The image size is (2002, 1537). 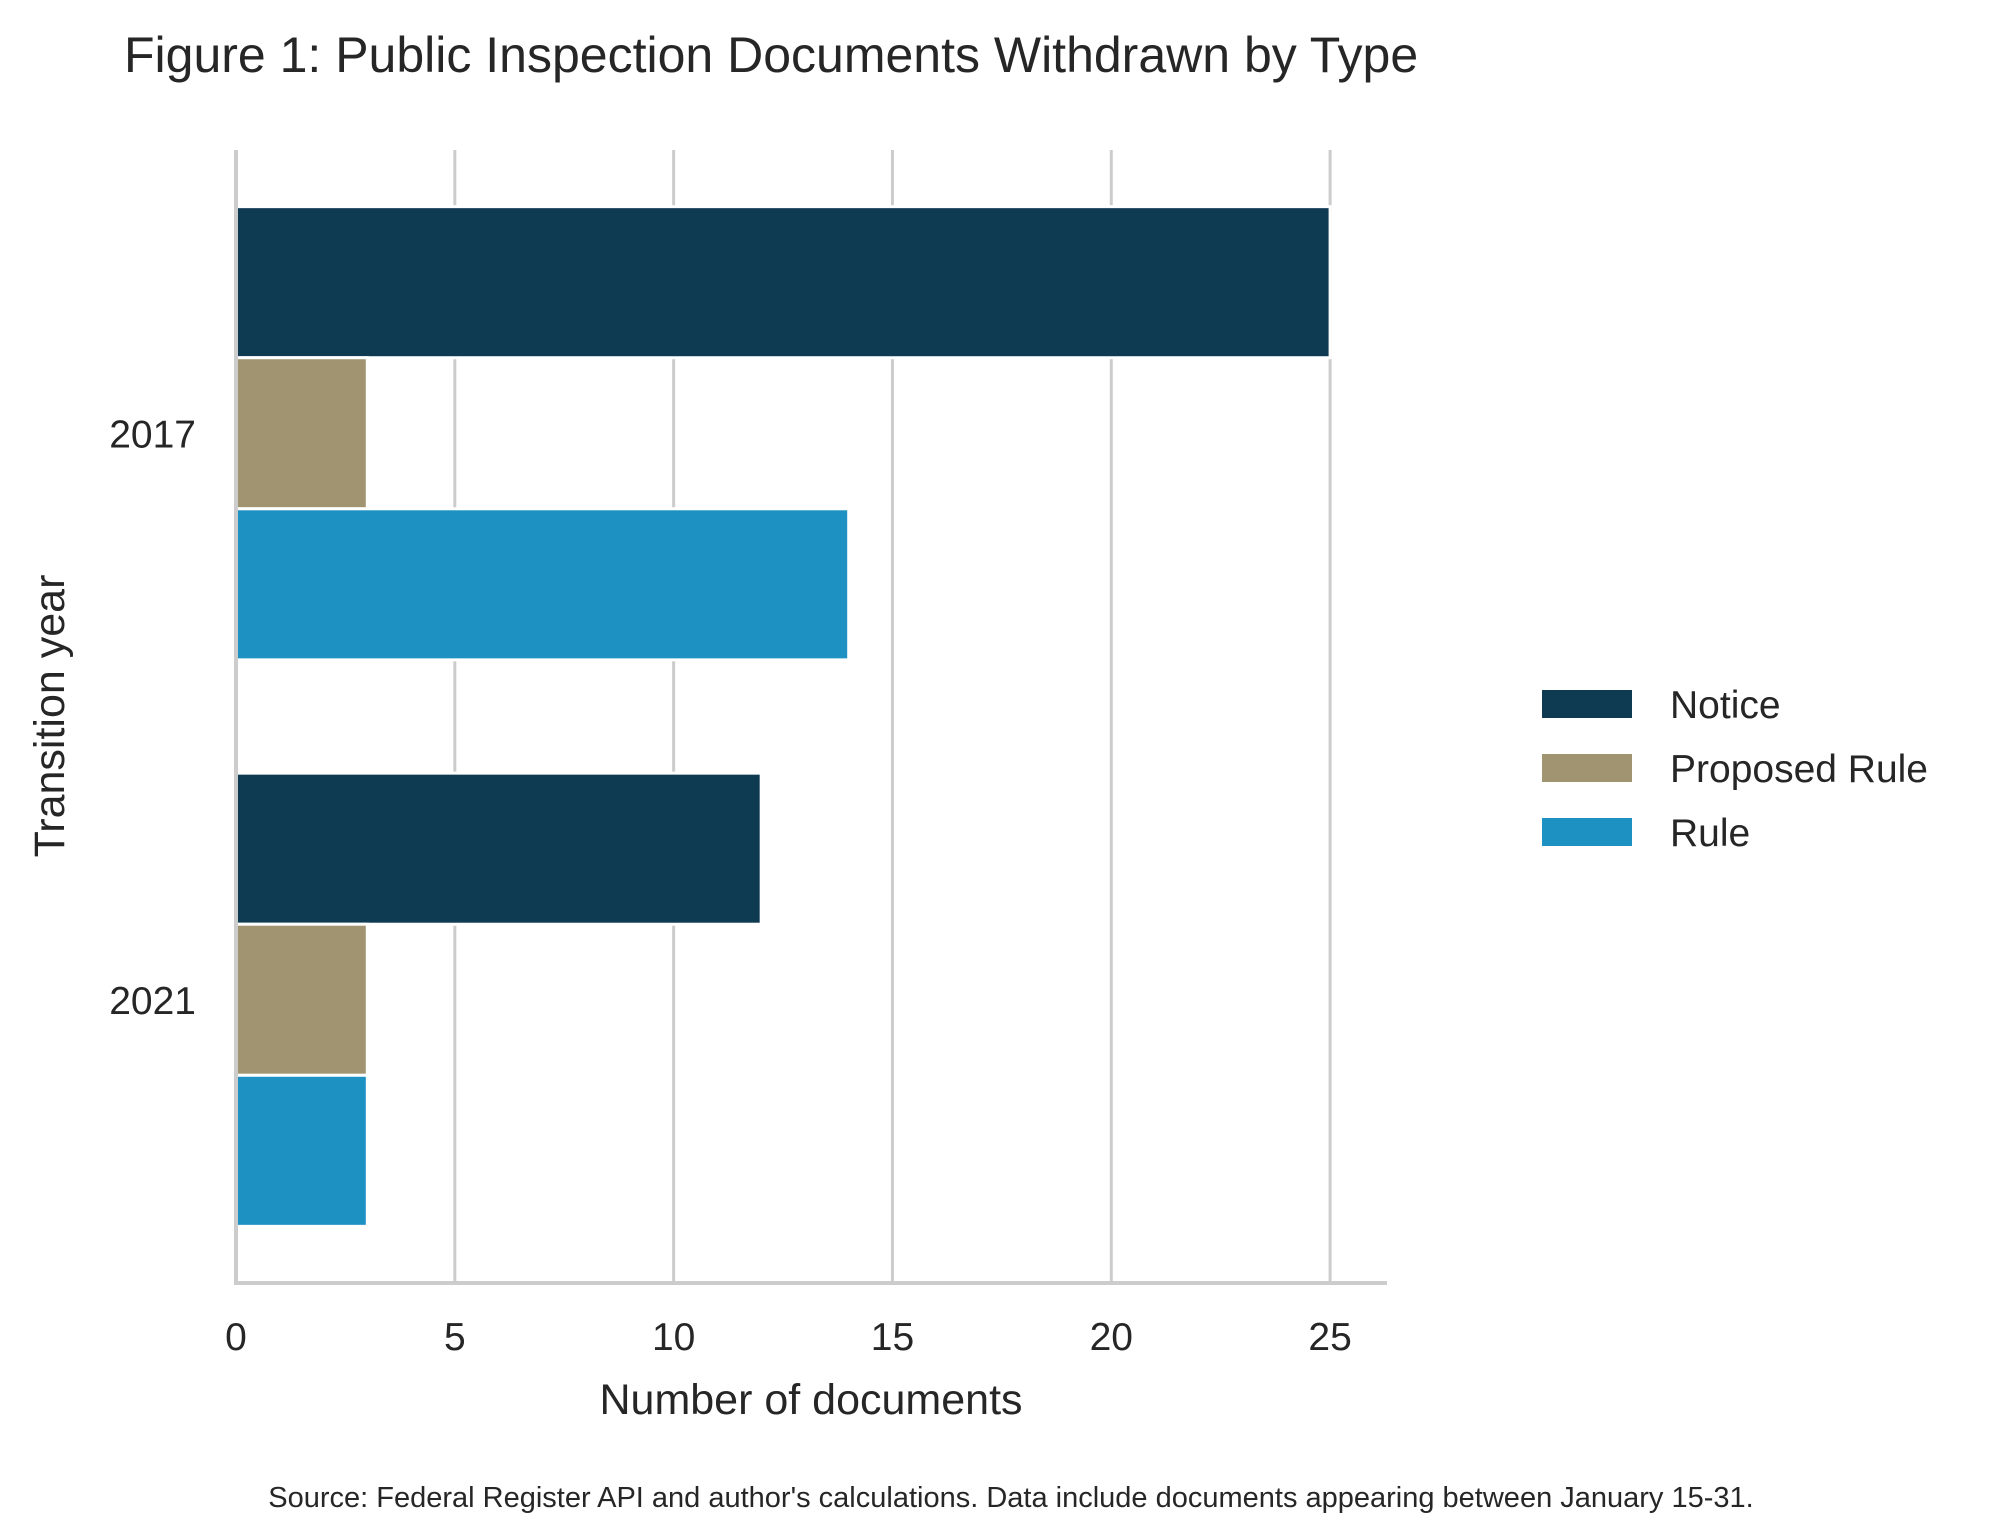 I want to click on bar-proposed-rule-2017, so click(x=301, y=433).